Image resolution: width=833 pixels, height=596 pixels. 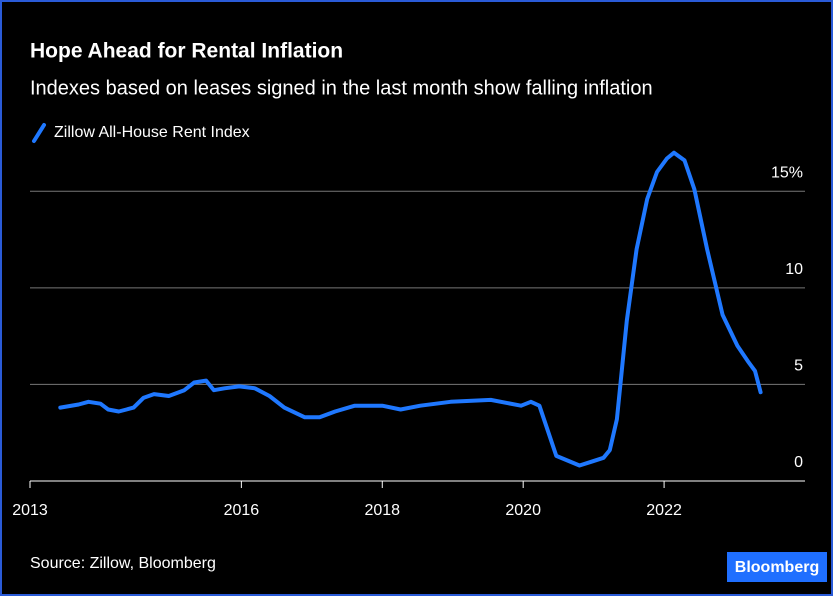 What do you see at coordinates (186, 51) in the screenshot?
I see `chart-title: Hope Ahead for Rental Inflation` at bounding box center [186, 51].